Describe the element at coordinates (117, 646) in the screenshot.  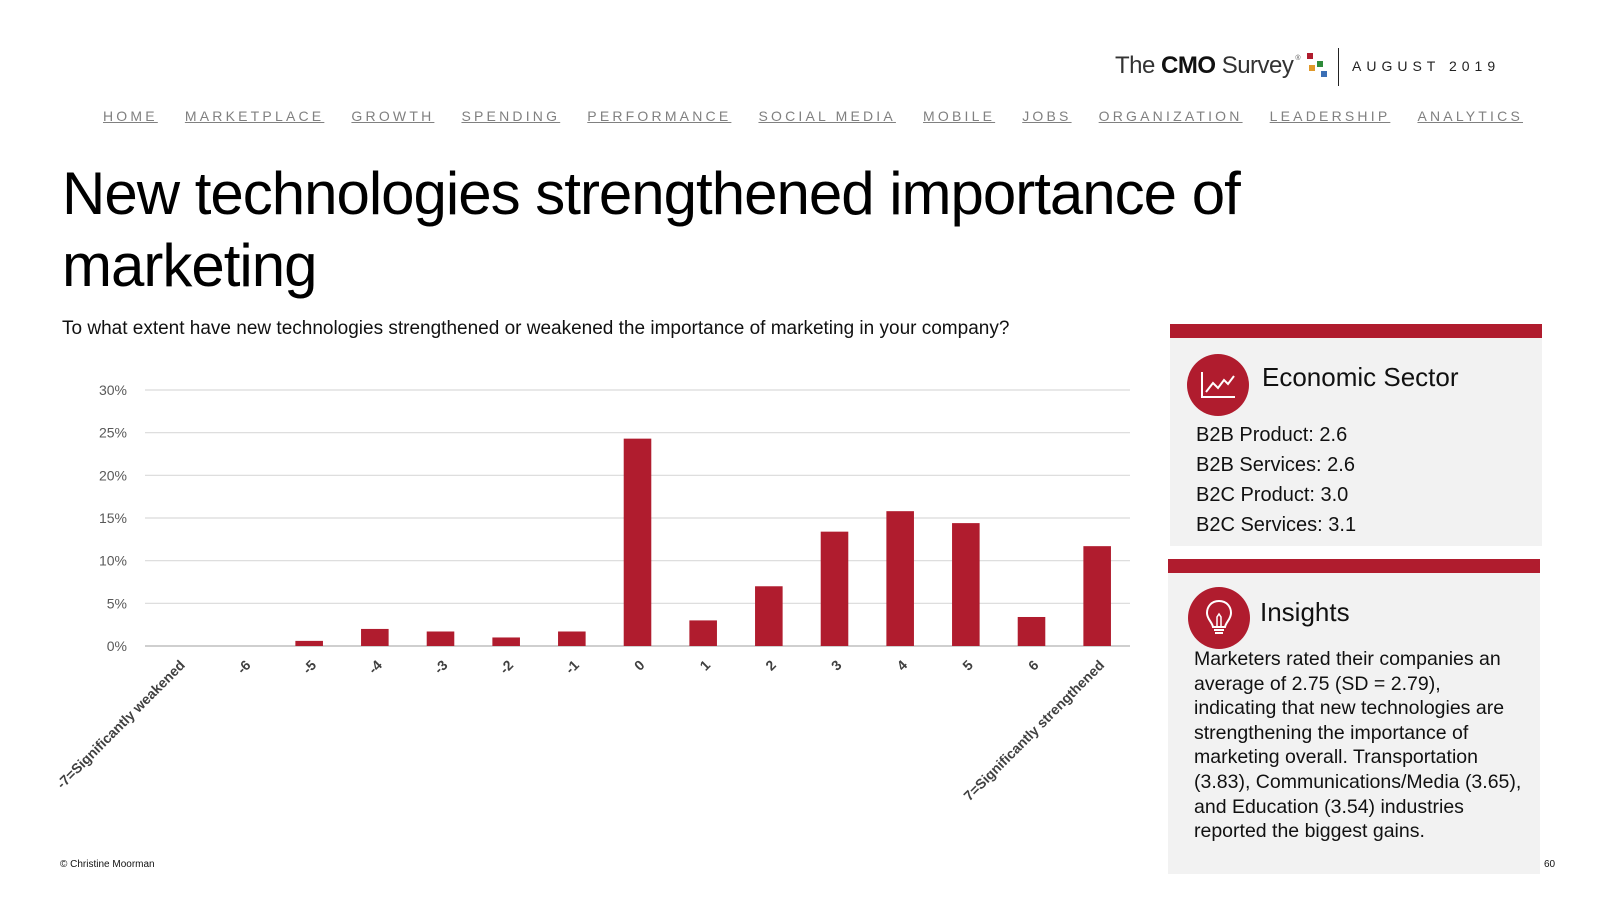
I see `y-tick-label: 0%` at that location.